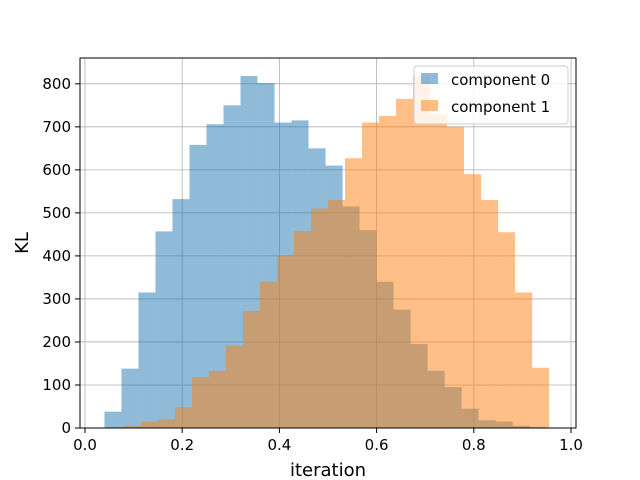 Image resolution: width=640 pixels, height=480 pixels. I want to click on x-tick-label: 0.4, so click(279, 445).